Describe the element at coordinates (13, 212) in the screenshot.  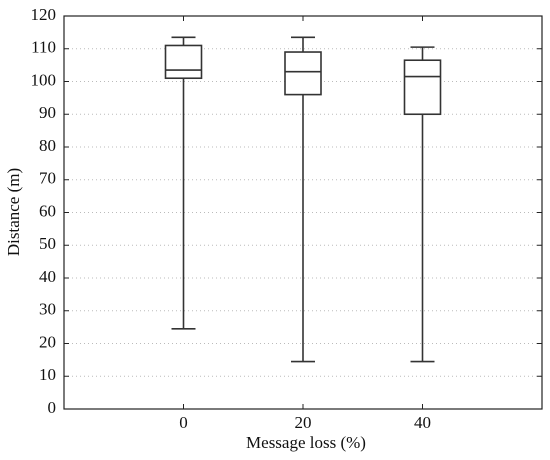
I see `y-axis-label: Distance (m)` at that location.